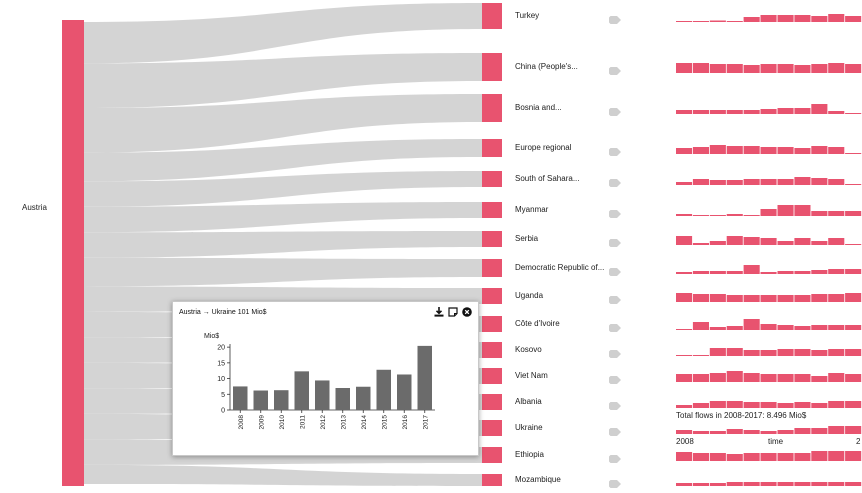 Image resolution: width=862 pixels, height=493 pixels. What do you see at coordinates (439, 312) in the screenshot?
I see `download-icon` at bounding box center [439, 312].